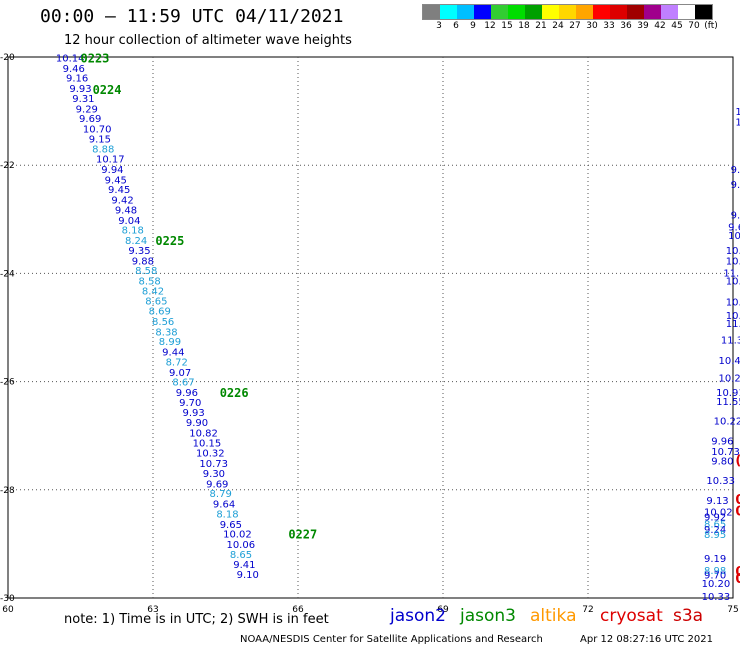  I want to click on jason3-swh-value: 10.82, so click(203, 433).